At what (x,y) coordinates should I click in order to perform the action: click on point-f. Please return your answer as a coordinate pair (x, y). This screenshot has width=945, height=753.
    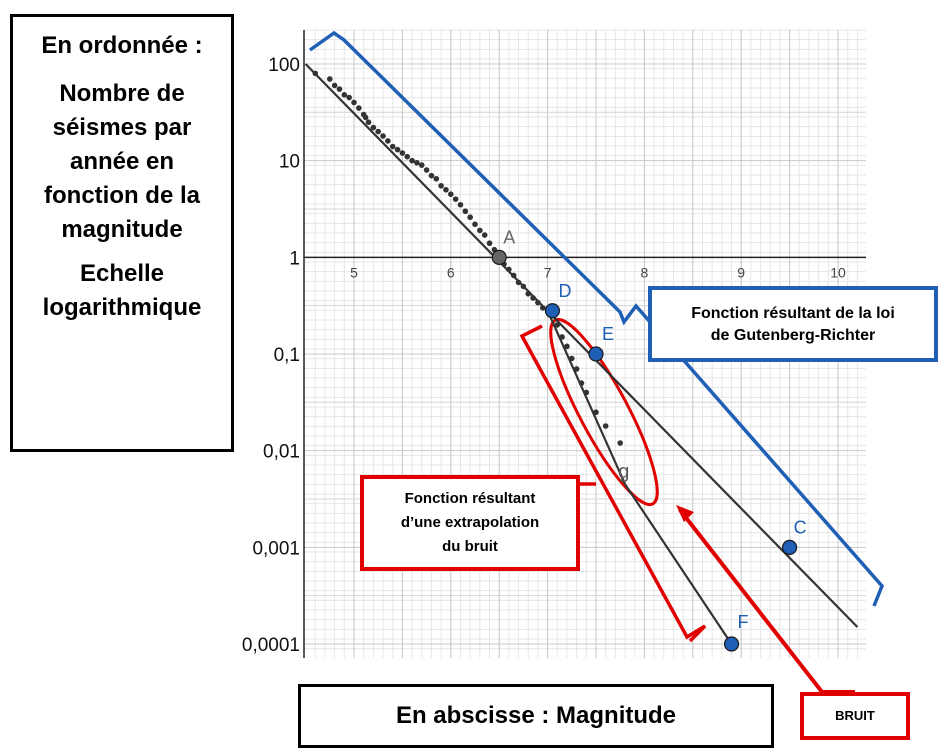
    Looking at the image, I should click on (731, 644).